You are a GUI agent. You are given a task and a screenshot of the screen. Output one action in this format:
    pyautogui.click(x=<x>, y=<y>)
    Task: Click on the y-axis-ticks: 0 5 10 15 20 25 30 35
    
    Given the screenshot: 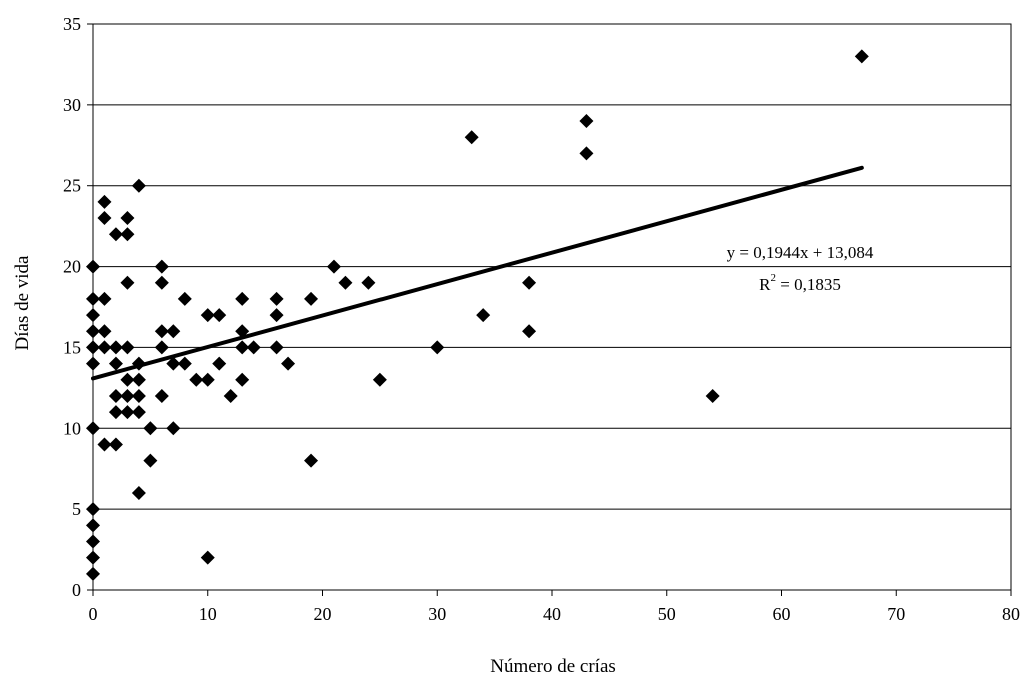 What is the action you would take?
    pyautogui.click(x=78, y=307)
    